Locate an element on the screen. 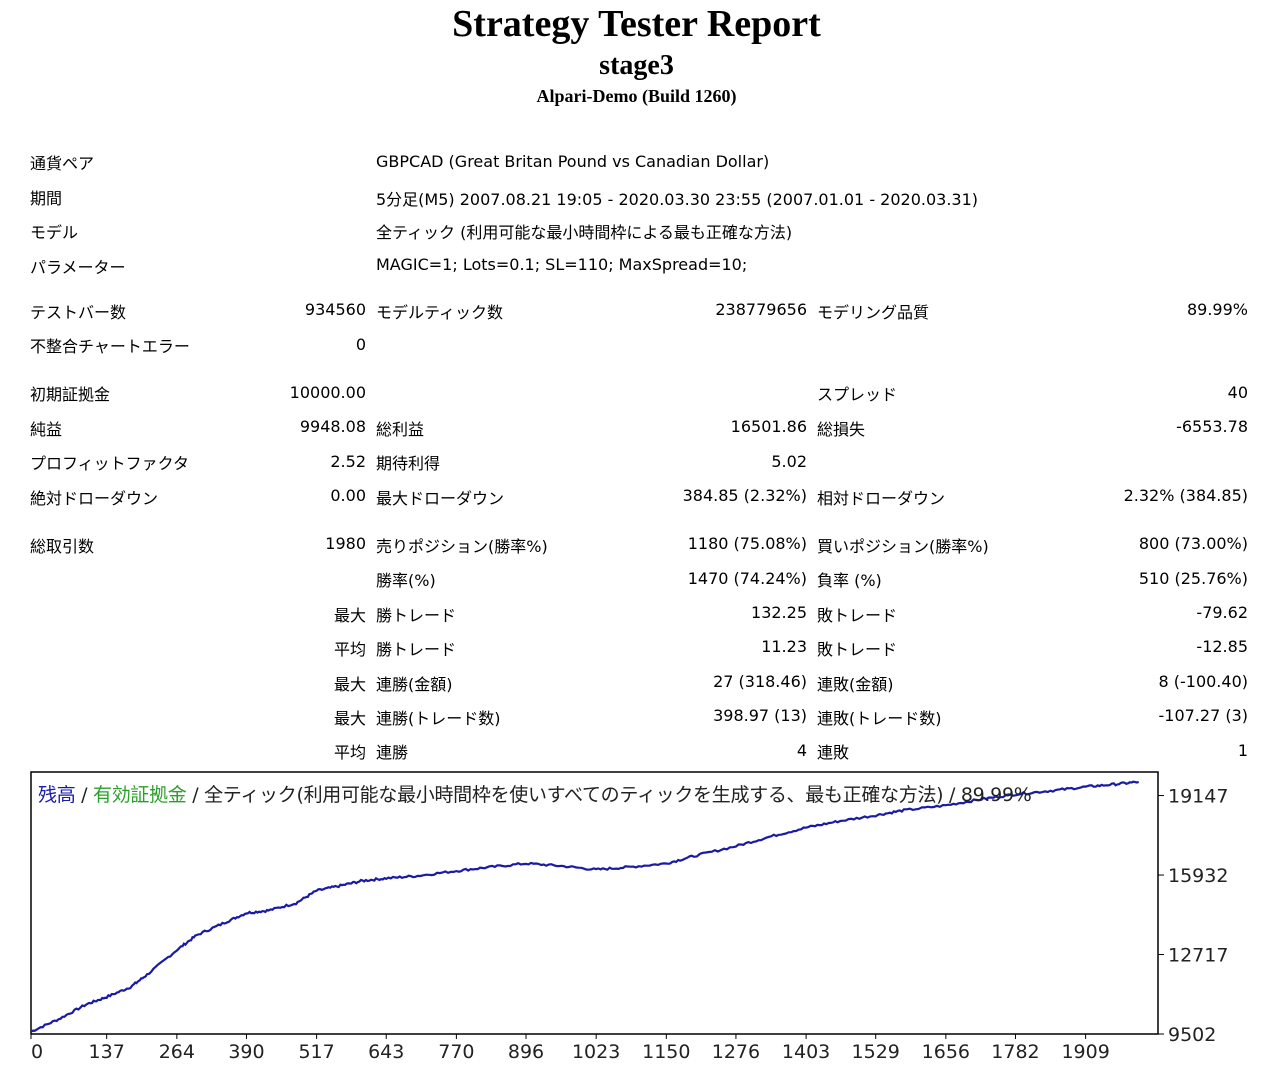 The height and width of the screenshot is (1079, 1273). stat-label-gross-loss: 総損失 is located at coordinates (841, 429).